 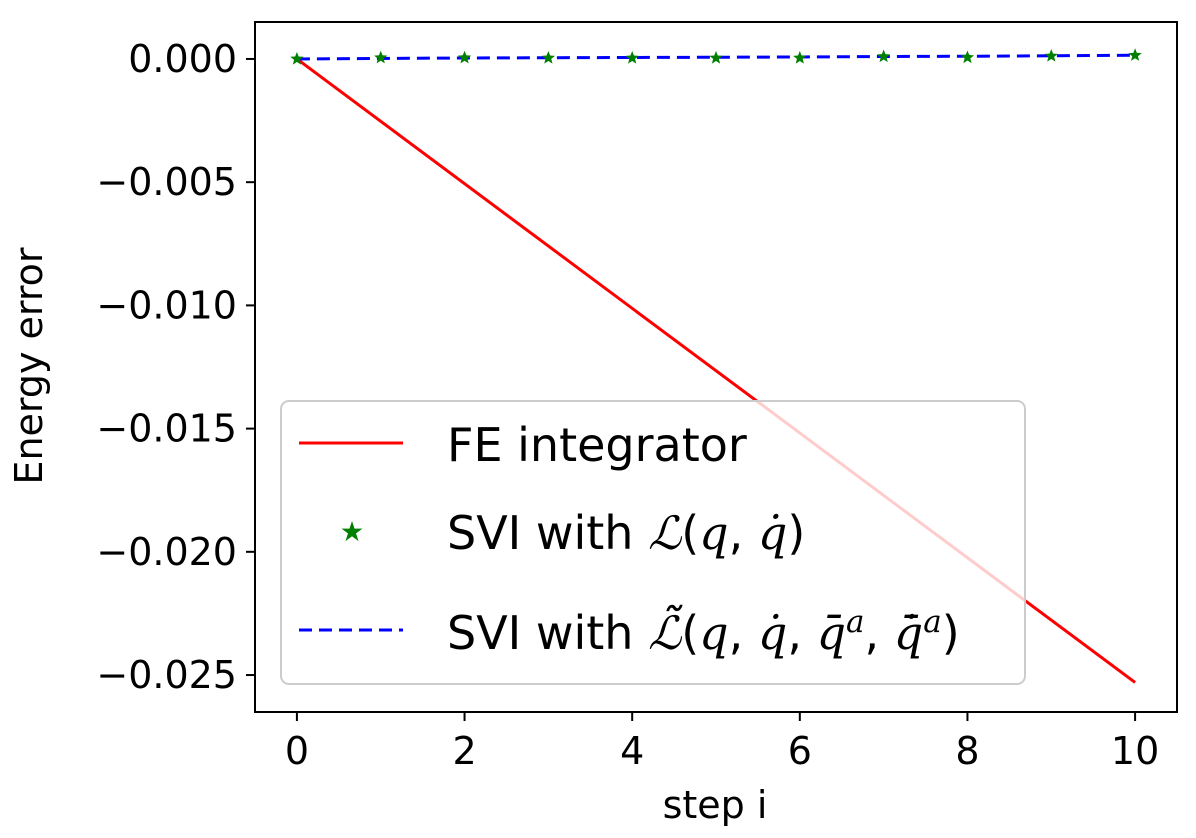 What do you see at coordinates (715, 805) in the screenshot?
I see `x-axis-label: step i` at bounding box center [715, 805].